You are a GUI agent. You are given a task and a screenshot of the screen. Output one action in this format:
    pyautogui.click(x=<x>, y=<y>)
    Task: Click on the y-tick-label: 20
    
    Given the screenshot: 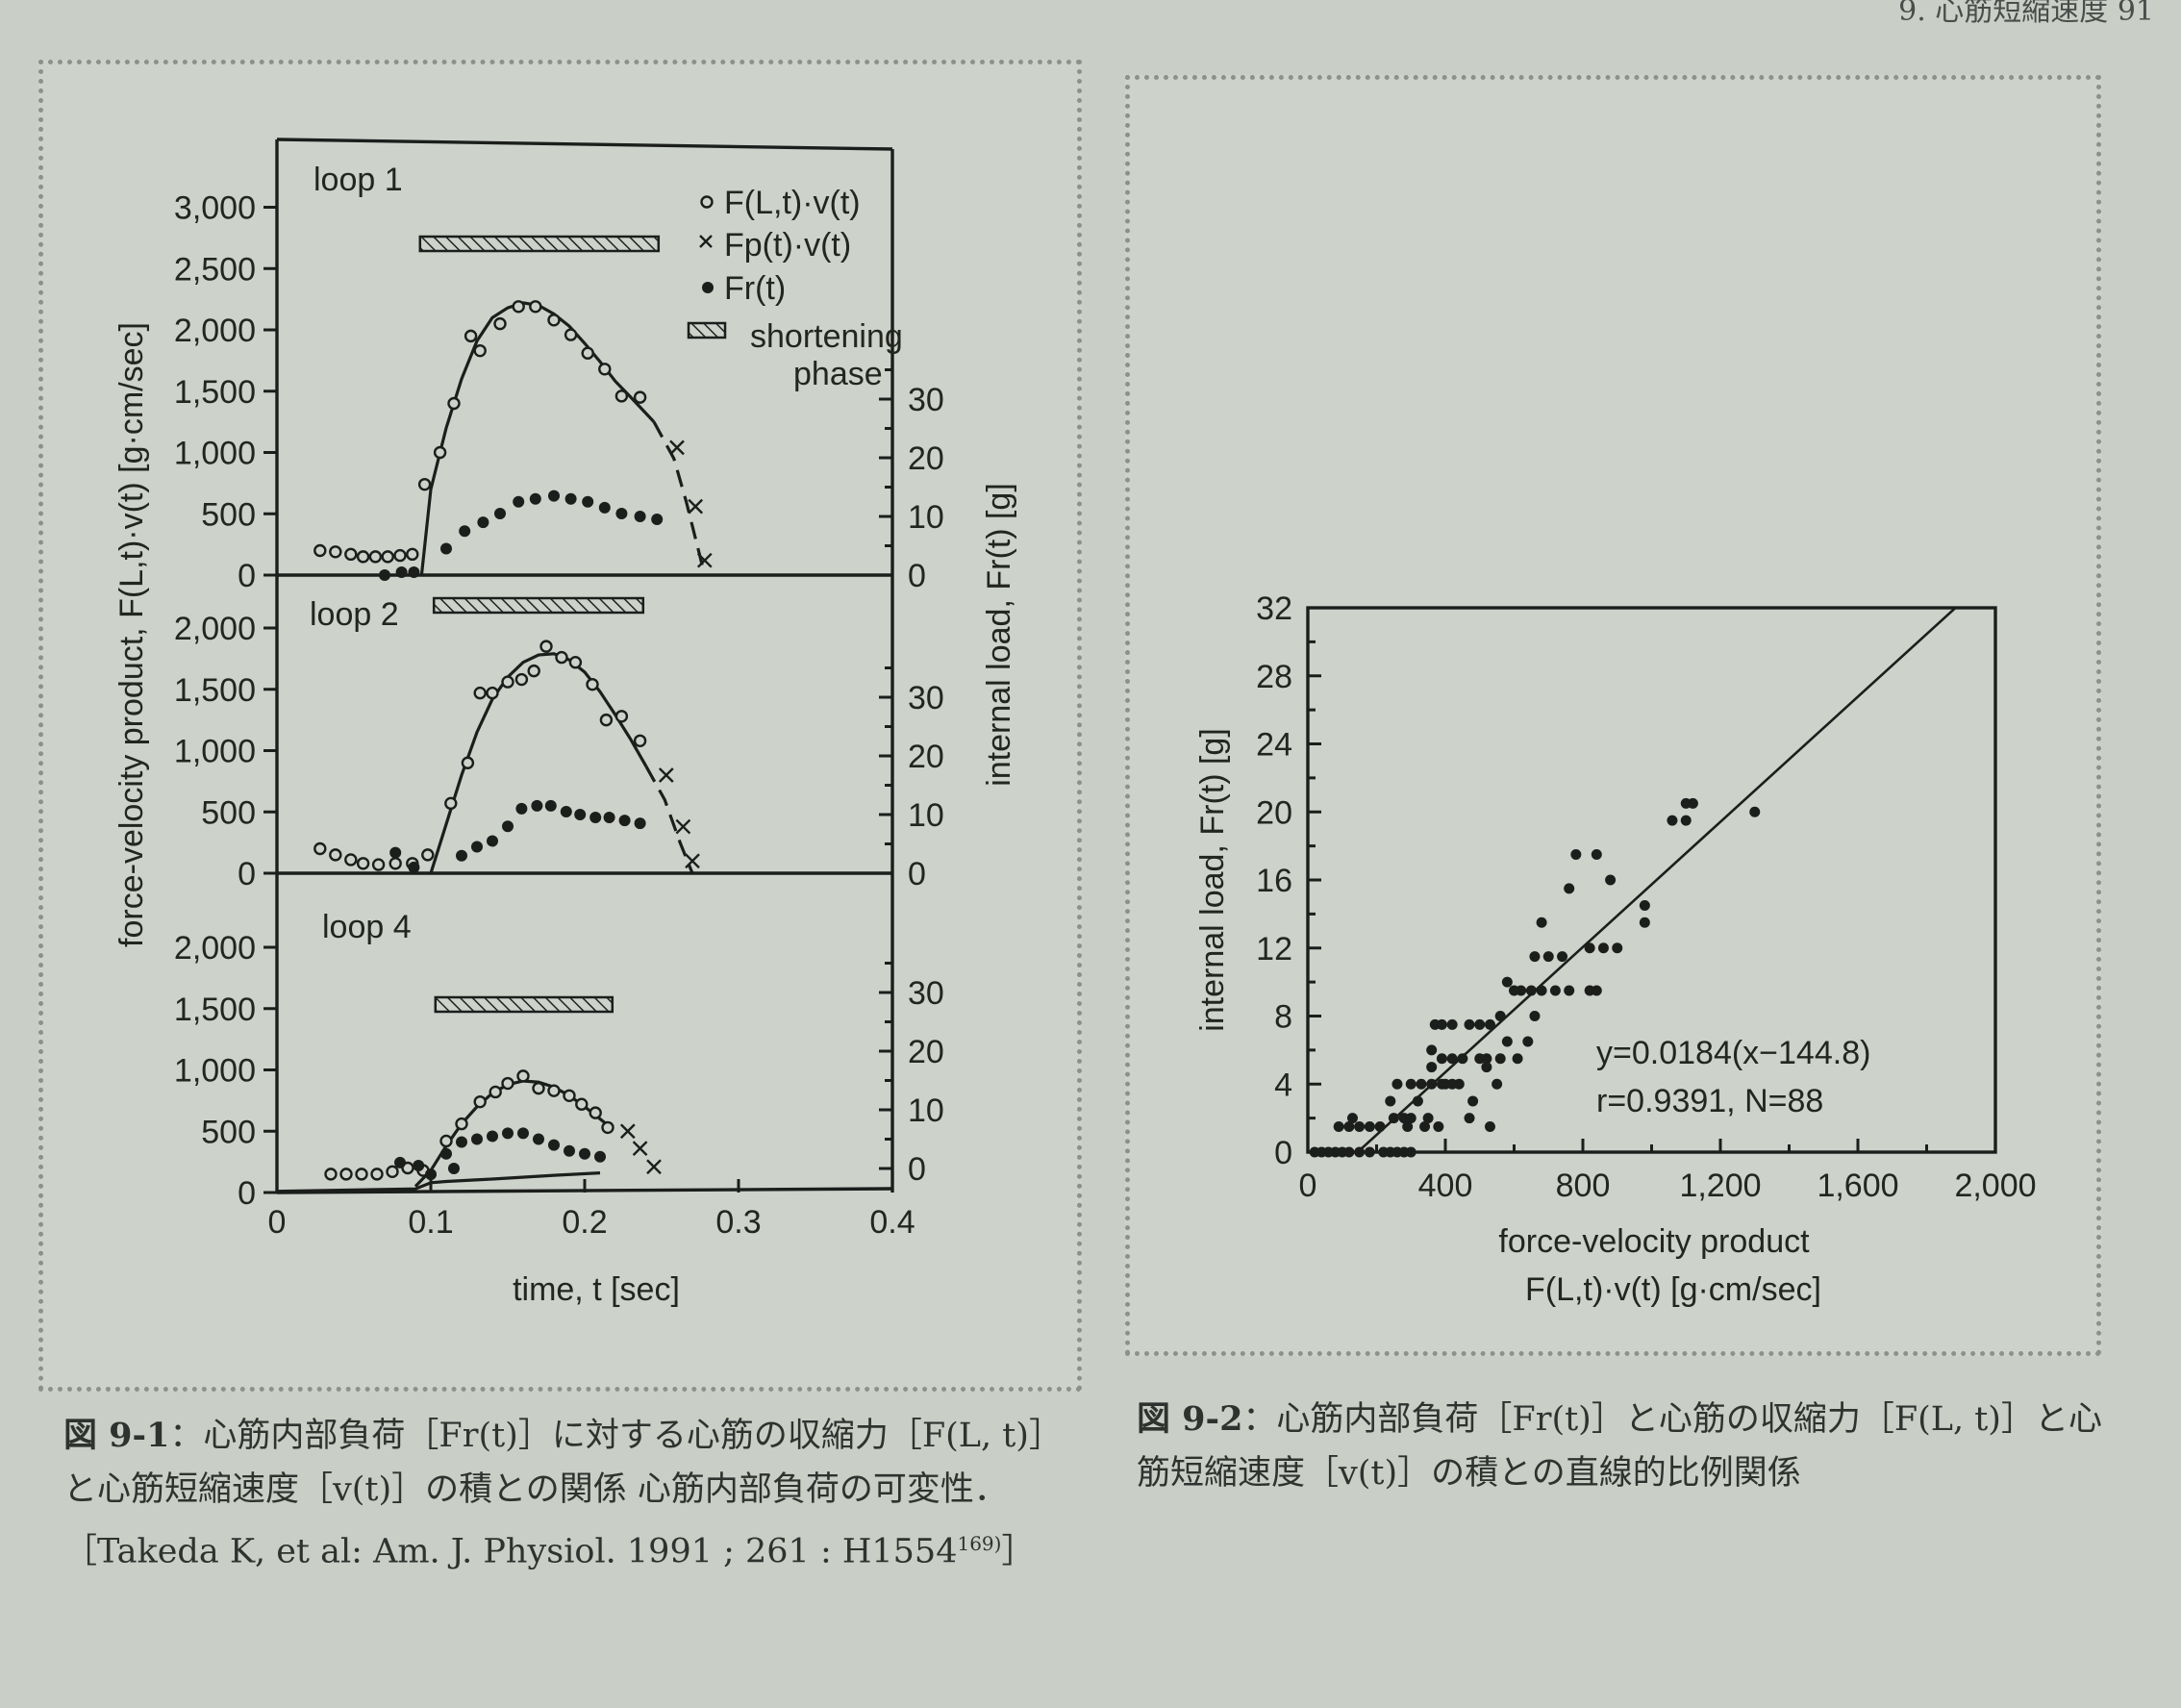 What is the action you would take?
    pyautogui.click(x=1274, y=812)
    